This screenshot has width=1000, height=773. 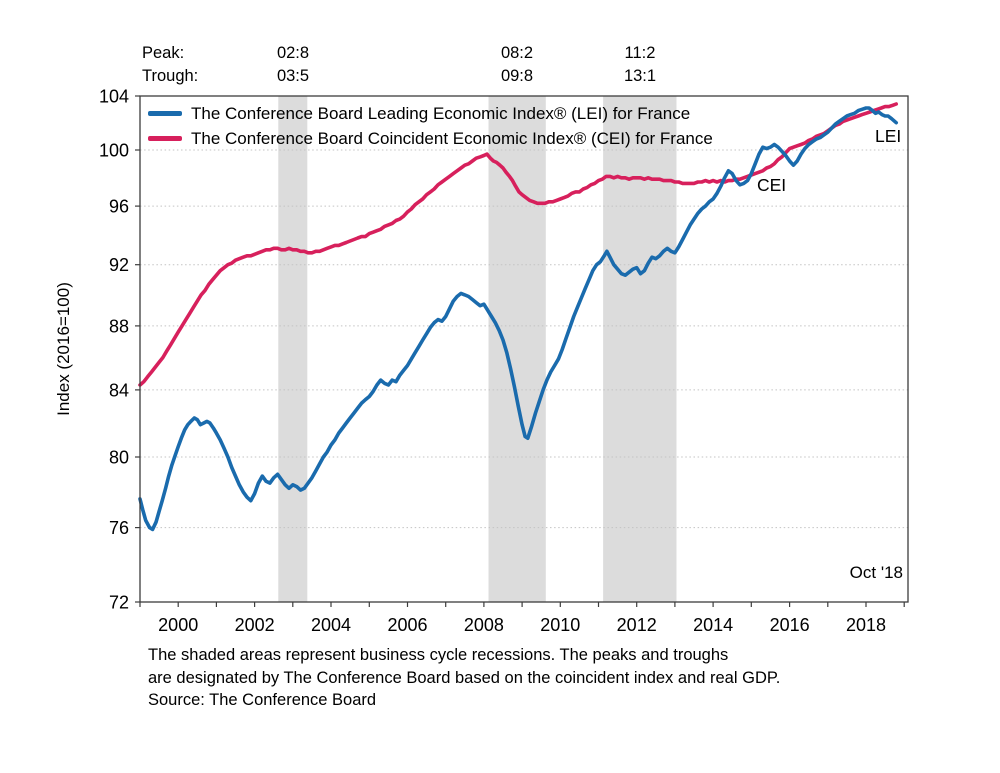 What do you see at coordinates (293, 53) in the screenshot?
I see `peak-date-1: 02:8` at bounding box center [293, 53].